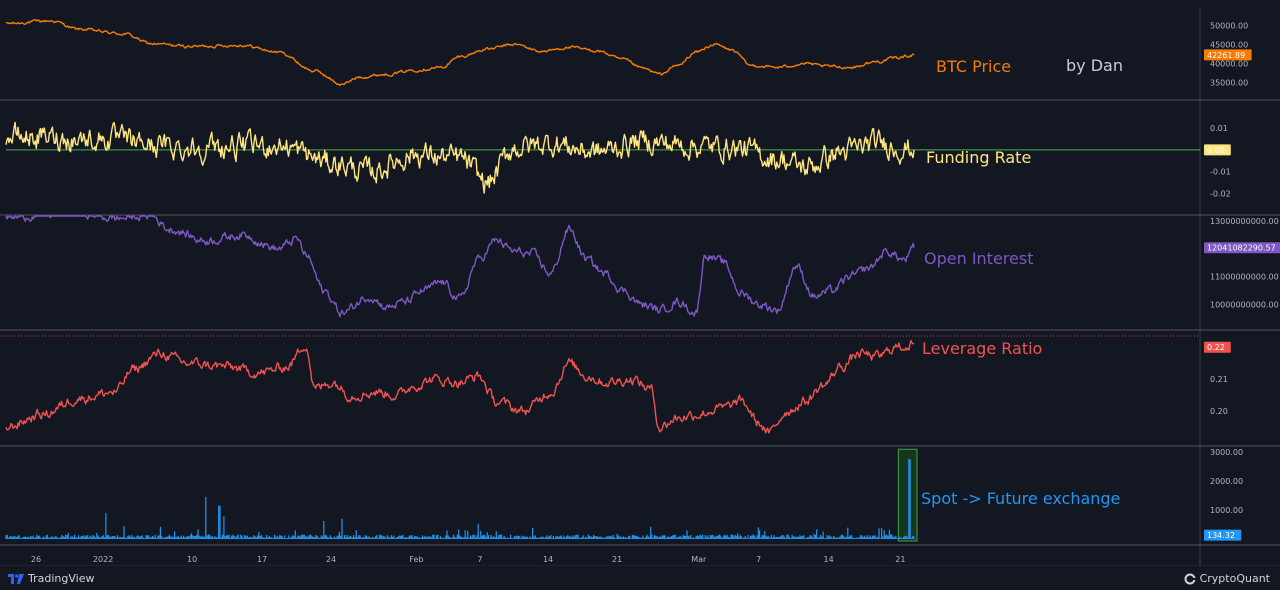  Describe the element at coordinates (1094, 65) in the screenshot. I see `watermark: by Dan` at that location.